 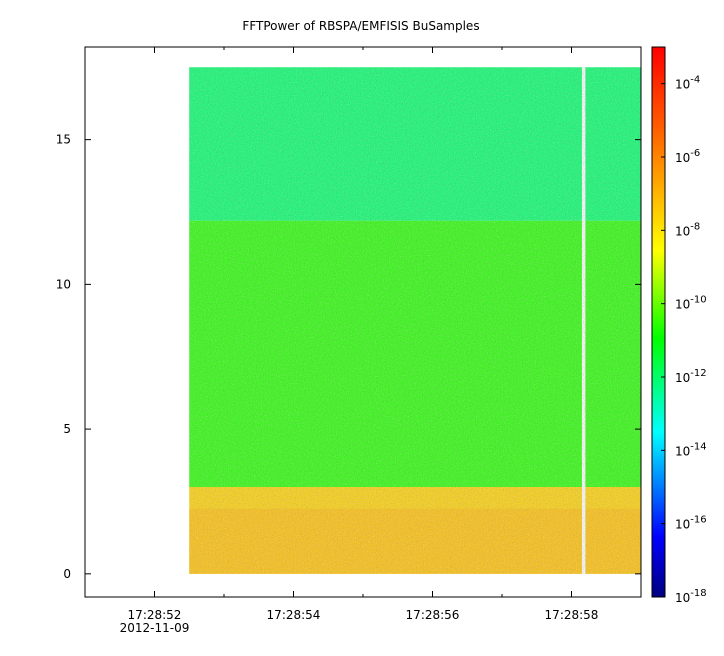 I want to click on colorbar-tick-label: 10⁻⁴, so click(x=687, y=83).